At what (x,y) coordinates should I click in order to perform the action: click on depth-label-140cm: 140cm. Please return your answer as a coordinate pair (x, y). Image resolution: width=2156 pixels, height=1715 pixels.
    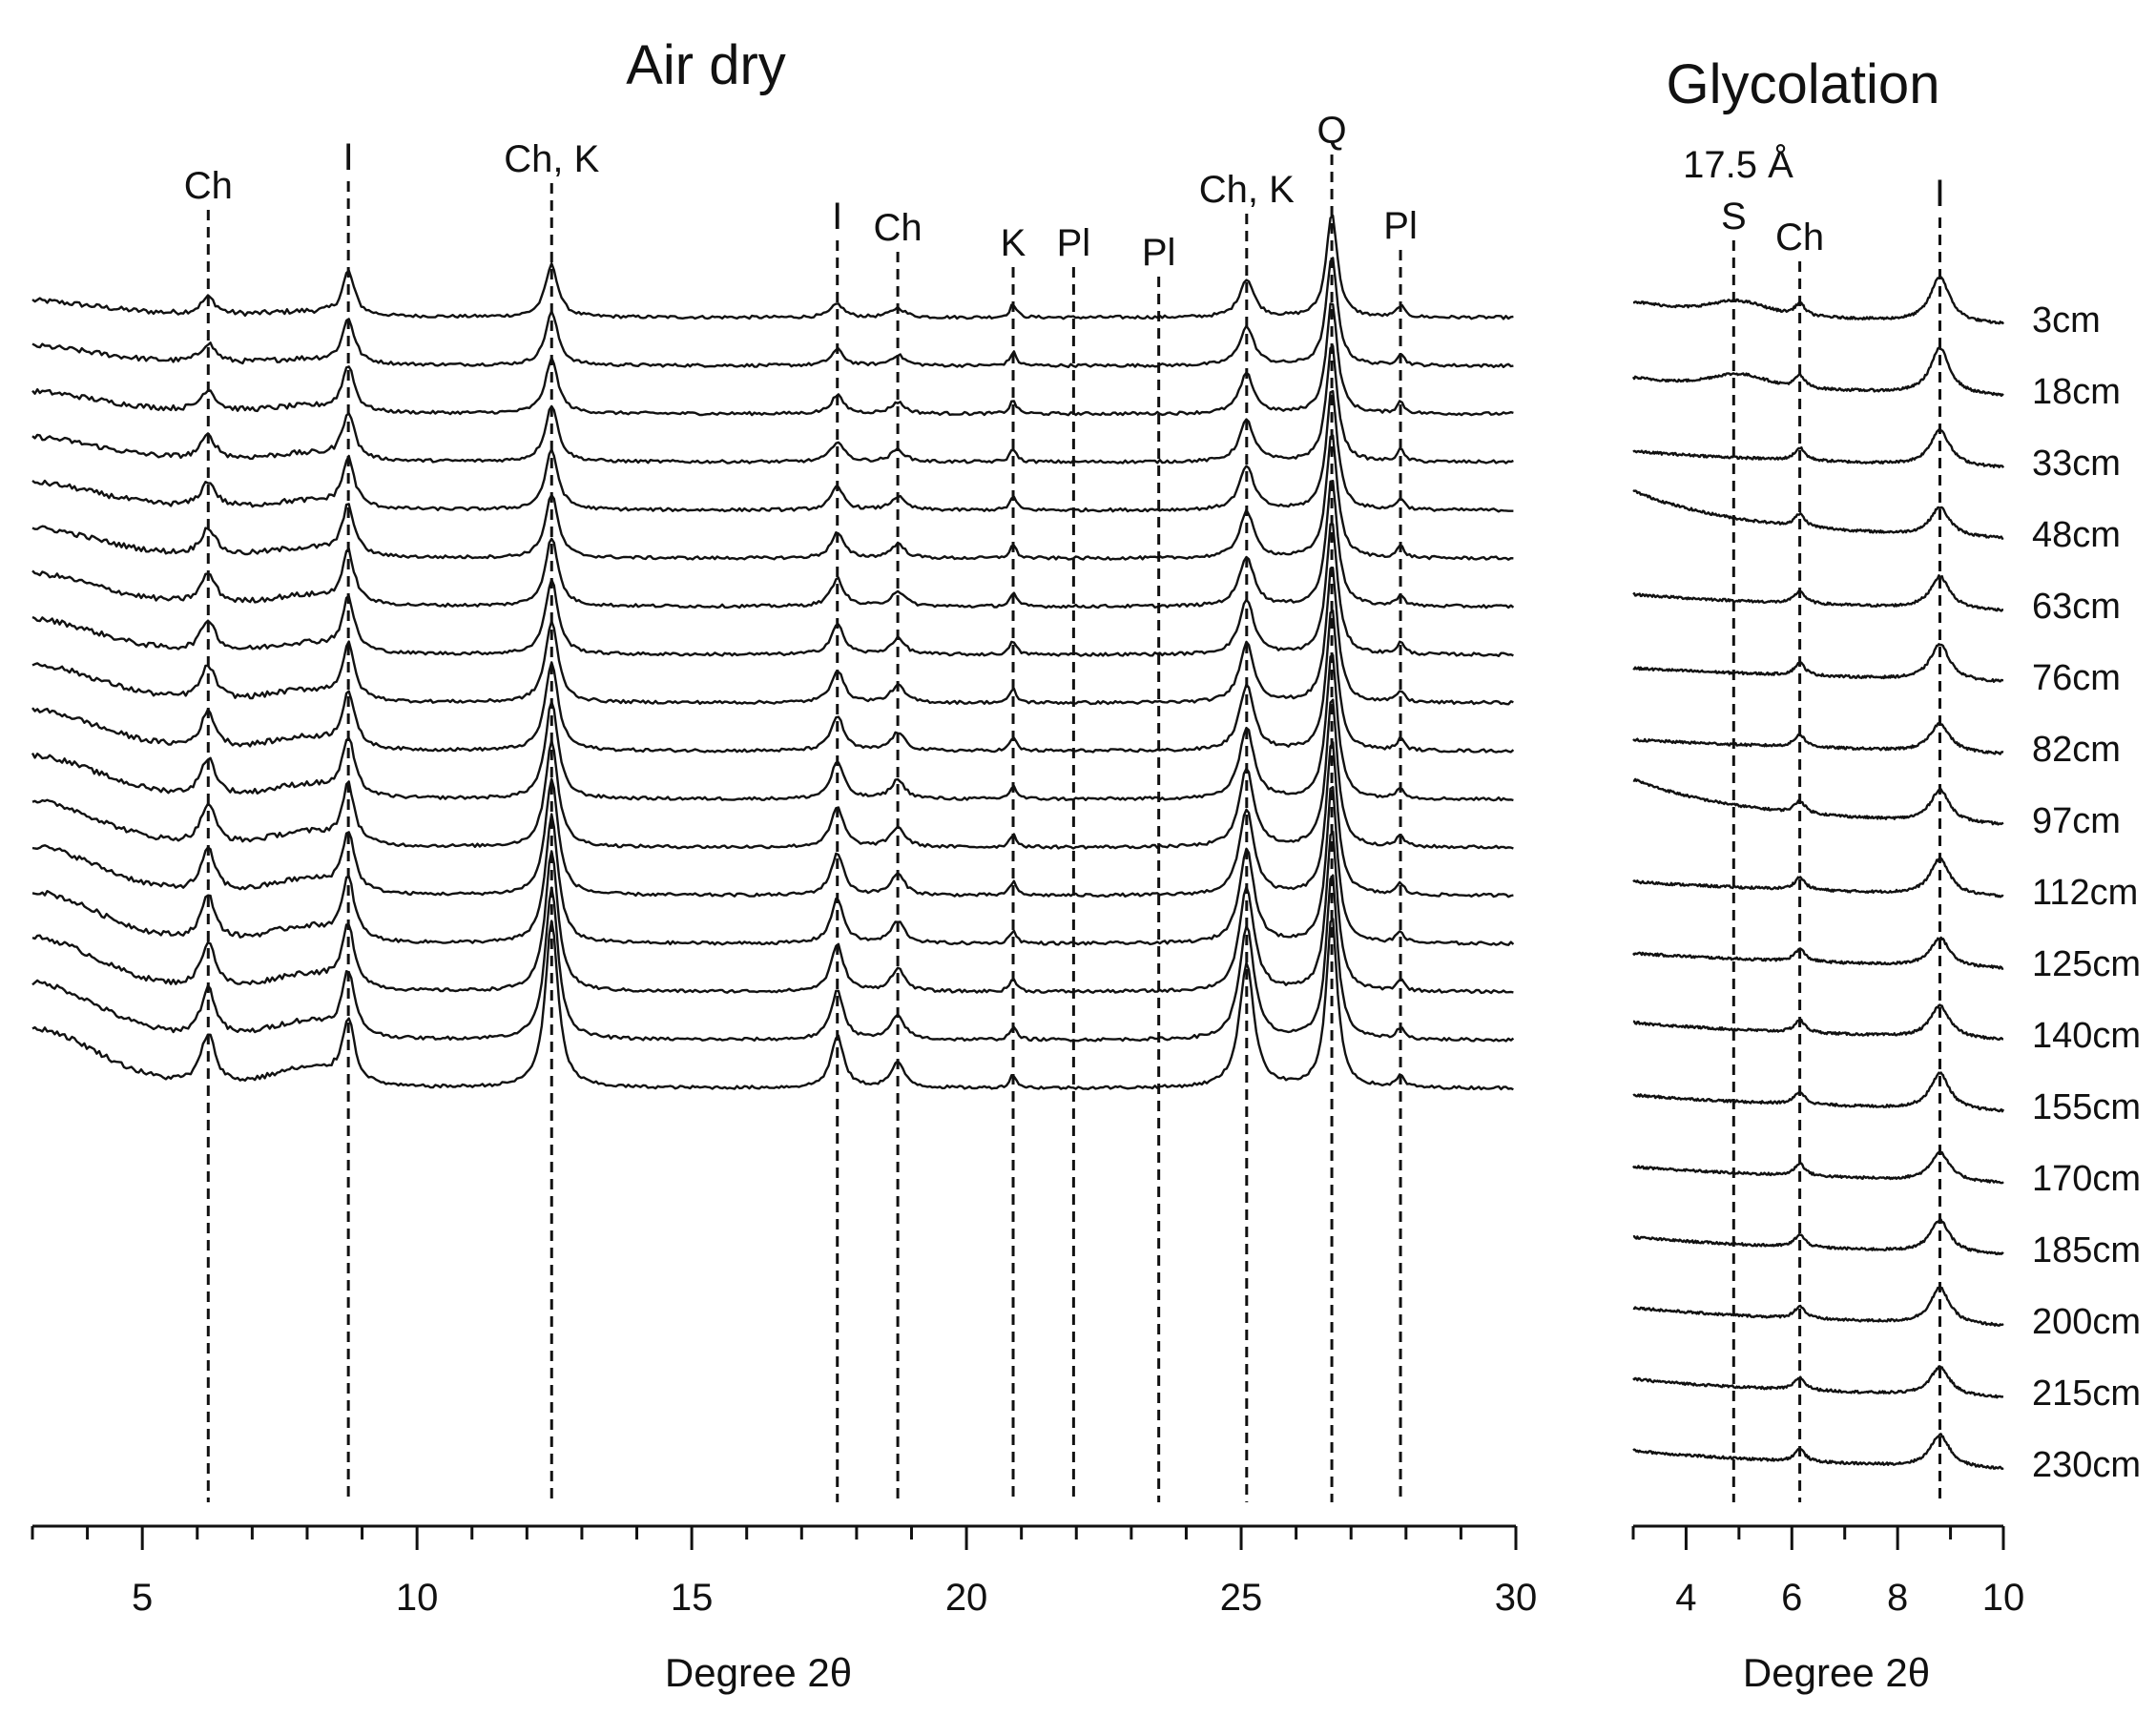
    Looking at the image, I should click on (2086, 1036).